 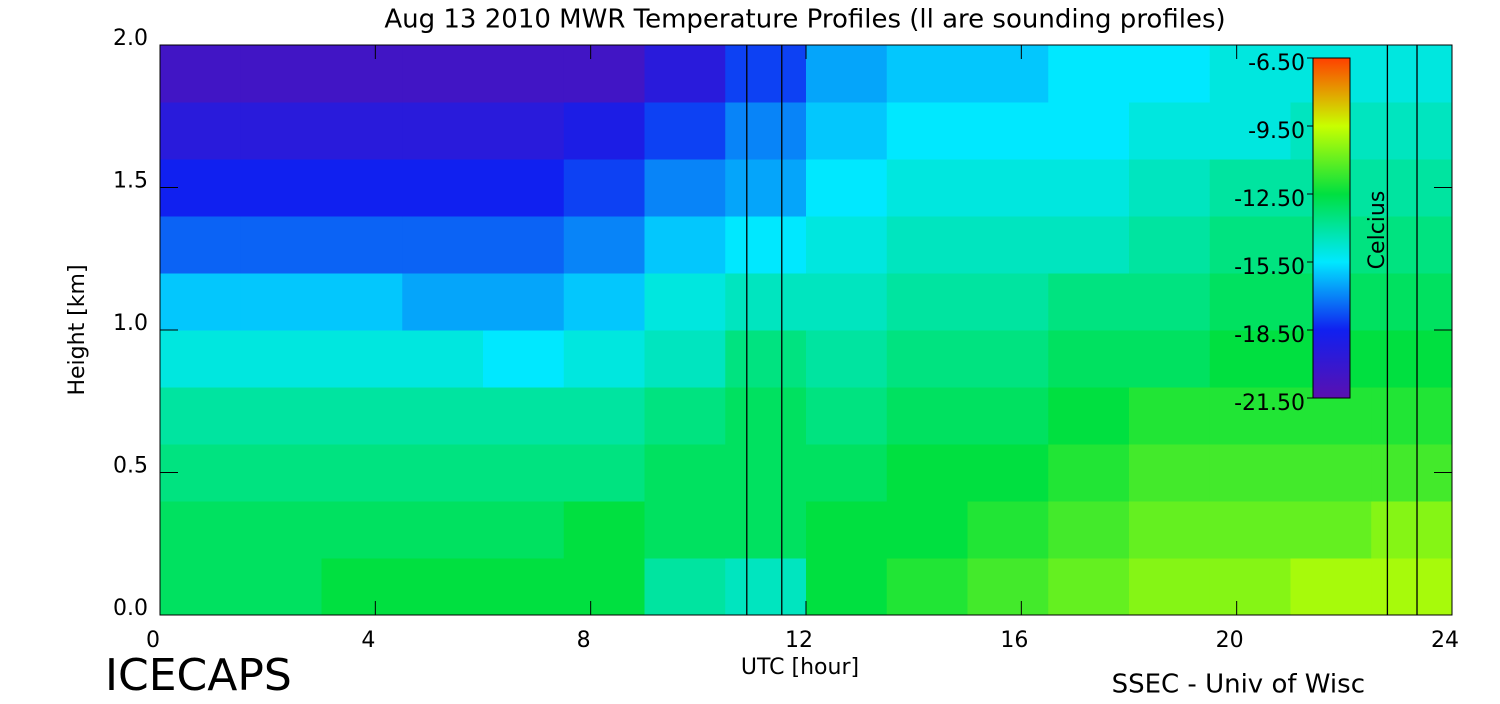 I want to click on colorbar, so click(x=1331, y=228).